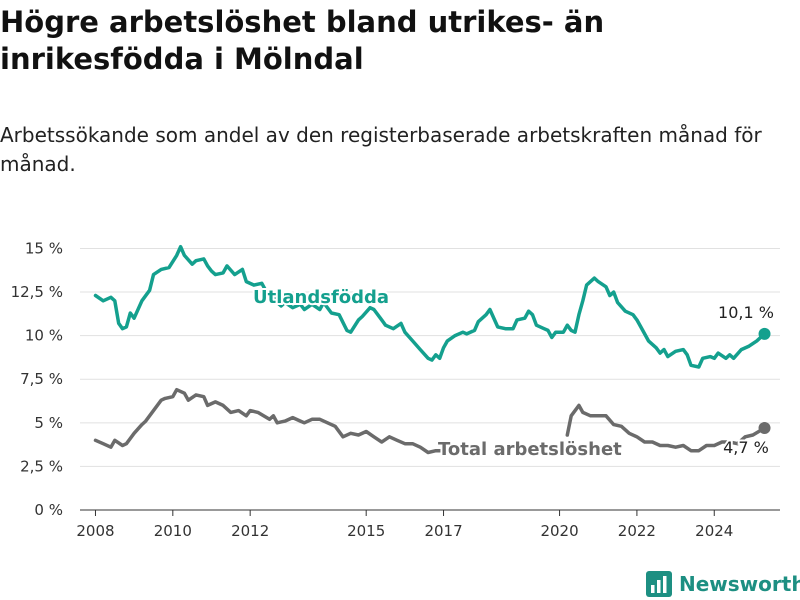  What do you see at coordinates (44, 336) in the screenshot?
I see `y-tick-label: 10 %` at bounding box center [44, 336].